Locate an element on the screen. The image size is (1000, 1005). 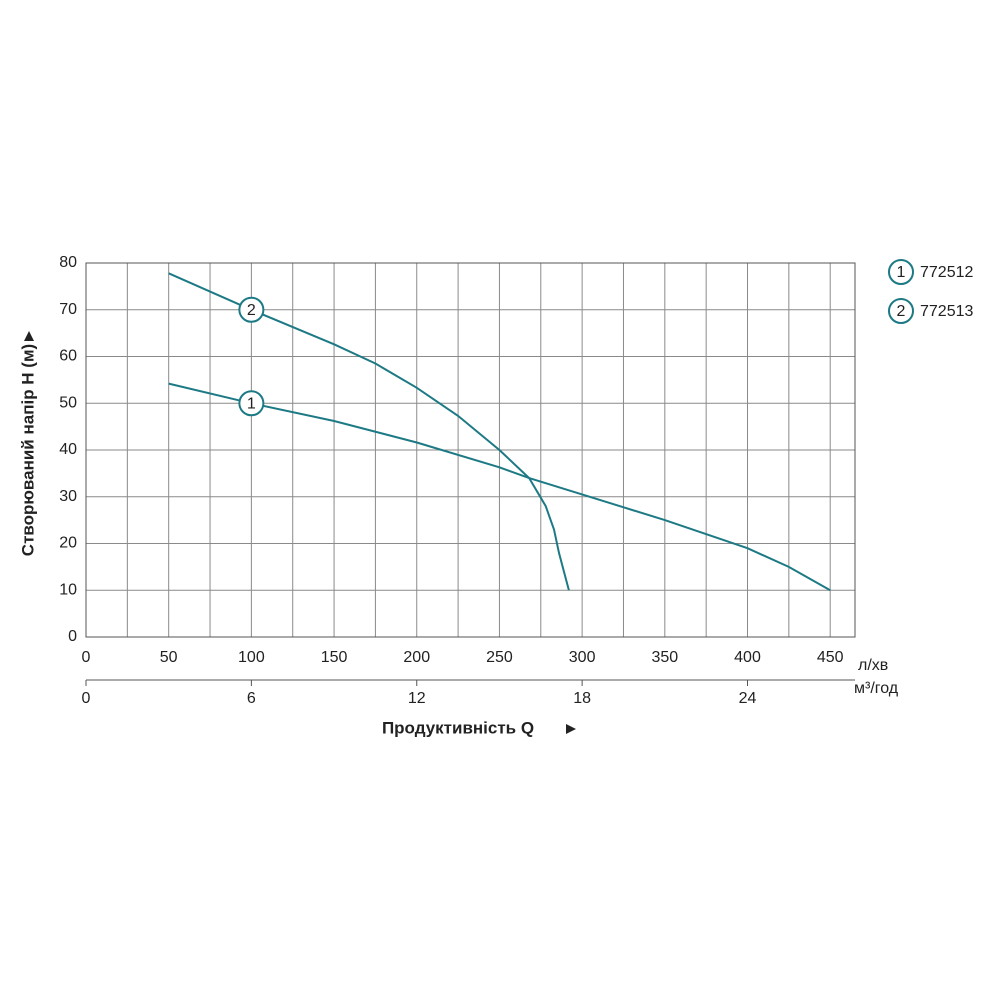
legend-marker: 2 is located at coordinates (901, 311).